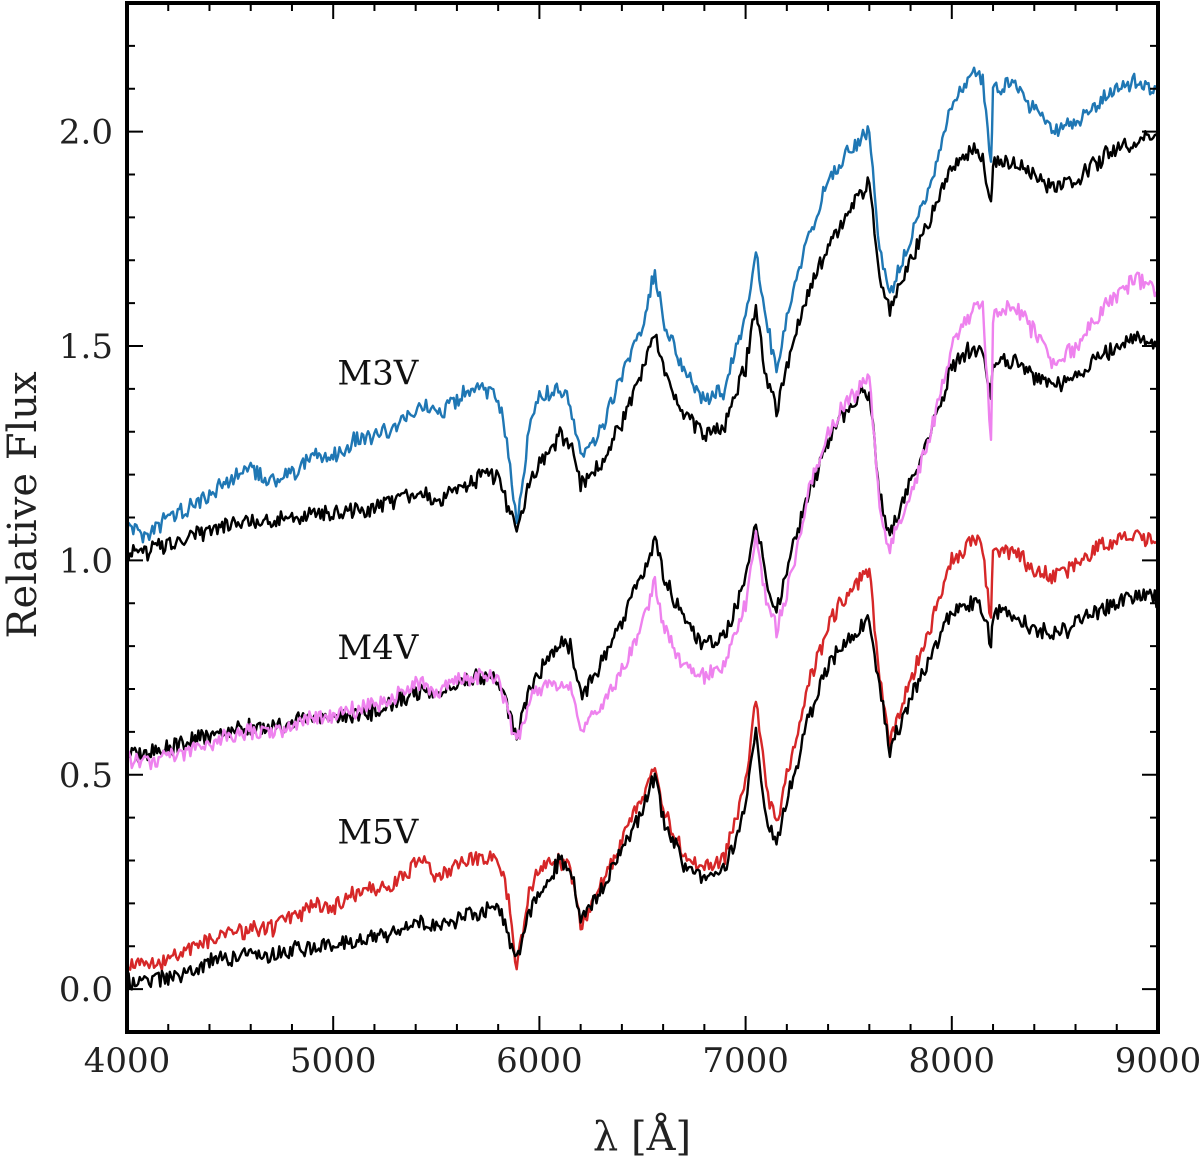 Image resolution: width=1200 pixels, height=1161 pixels. What do you see at coordinates (127, 1061) in the screenshot?
I see `x-tick-label: 4000` at bounding box center [127, 1061].